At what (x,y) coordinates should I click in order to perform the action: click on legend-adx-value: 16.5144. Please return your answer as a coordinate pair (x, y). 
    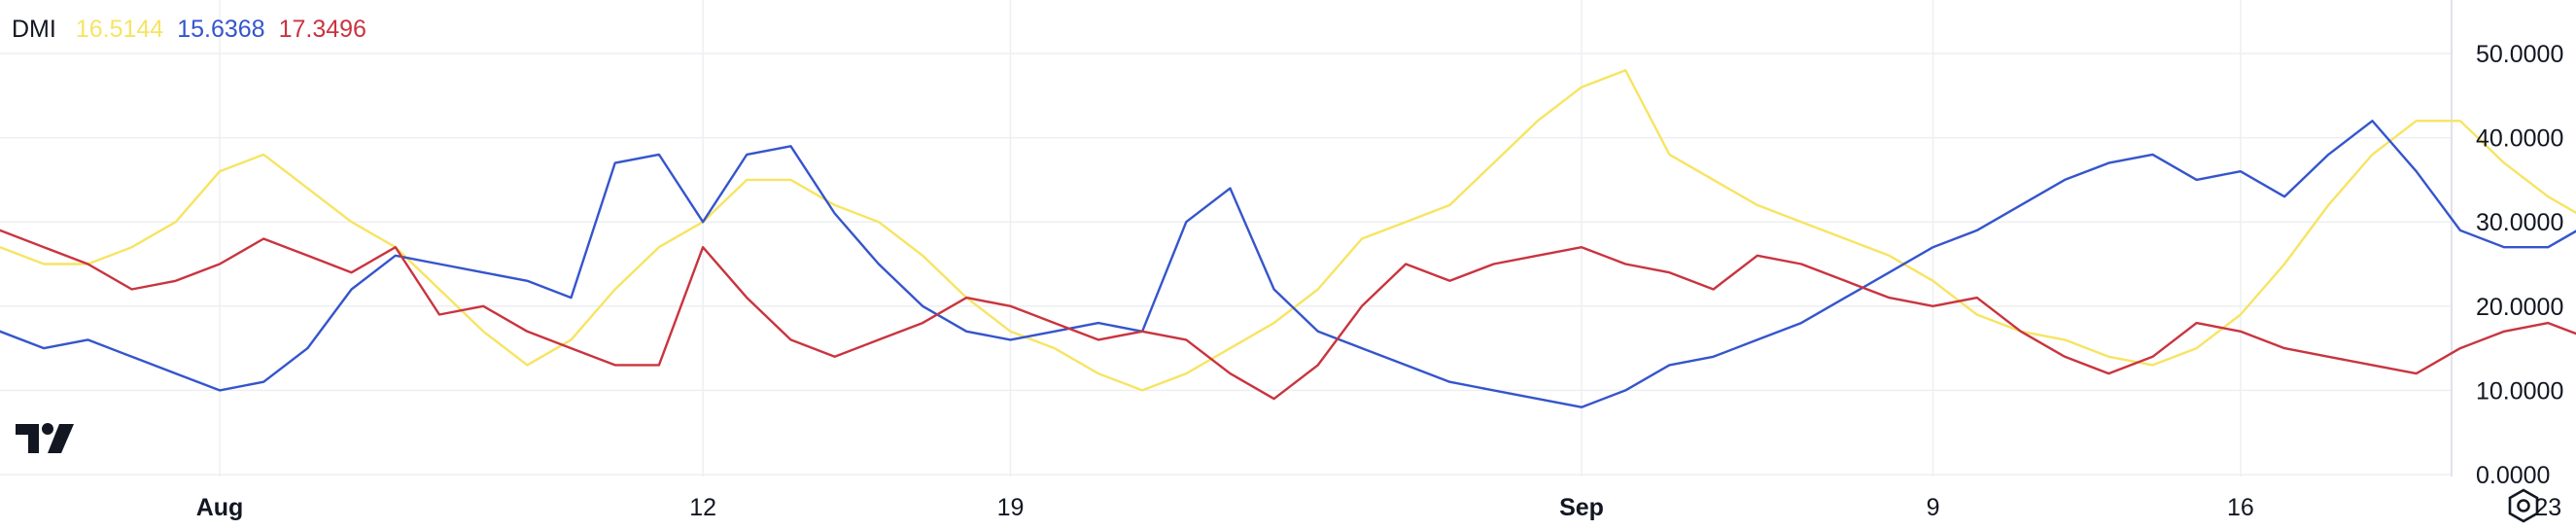
    Looking at the image, I should click on (120, 29).